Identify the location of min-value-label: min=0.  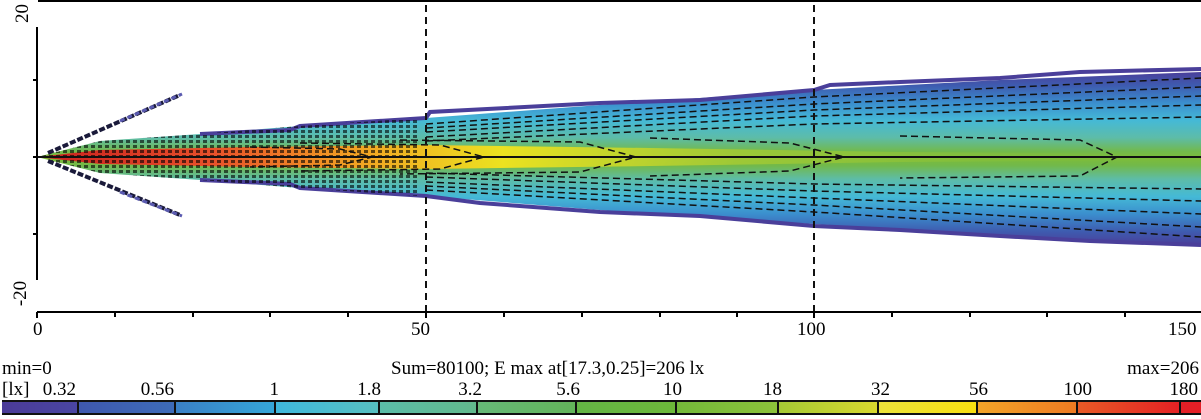
(27, 368).